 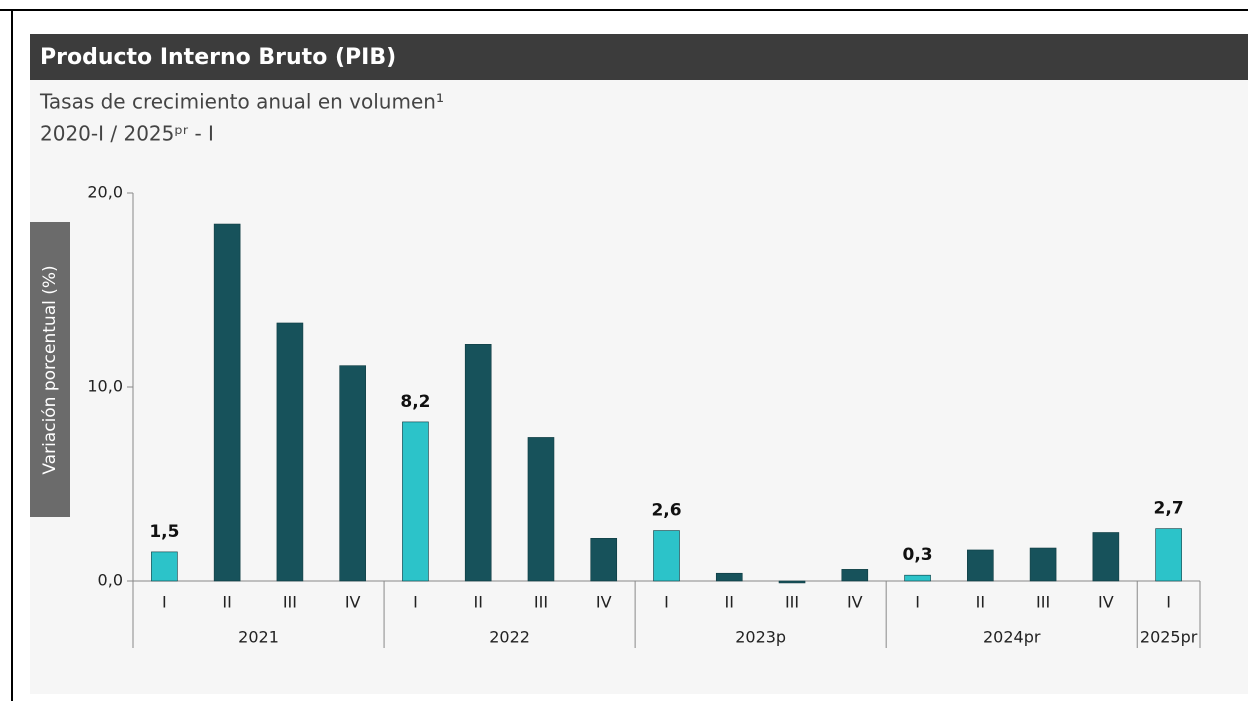 What do you see at coordinates (105, 192) in the screenshot?
I see `y-tick-label: 20,0` at bounding box center [105, 192].